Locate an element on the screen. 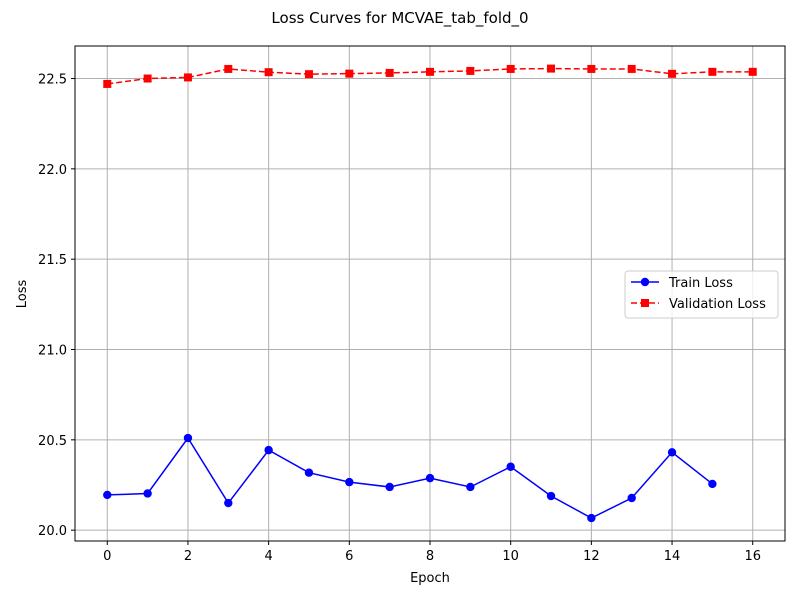 The width and height of the screenshot is (800, 600). x-axis-label: Epoch is located at coordinates (430, 578).